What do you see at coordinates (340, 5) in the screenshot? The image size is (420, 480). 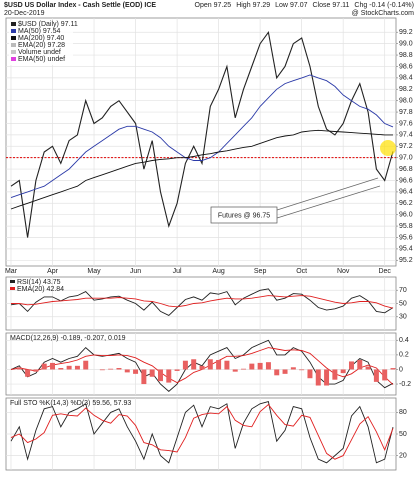 I see `quote-value: 97.11` at bounding box center [340, 5].